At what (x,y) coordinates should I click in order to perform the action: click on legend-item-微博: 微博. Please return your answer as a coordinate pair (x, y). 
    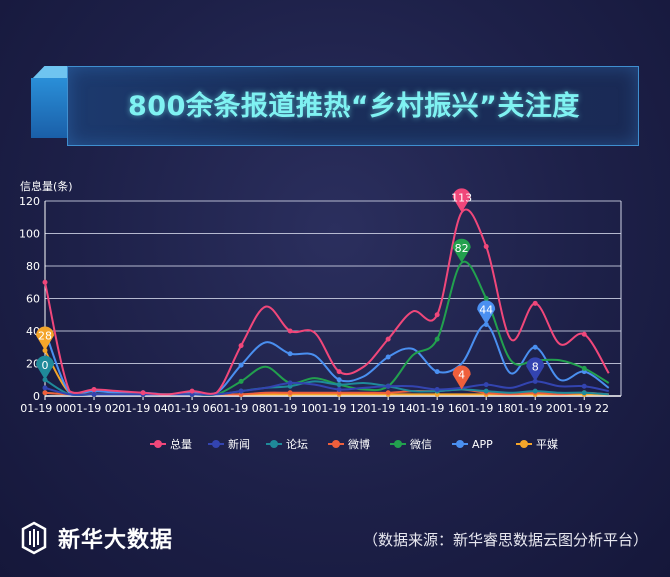
    Looking at the image, I should click on (349, 444).